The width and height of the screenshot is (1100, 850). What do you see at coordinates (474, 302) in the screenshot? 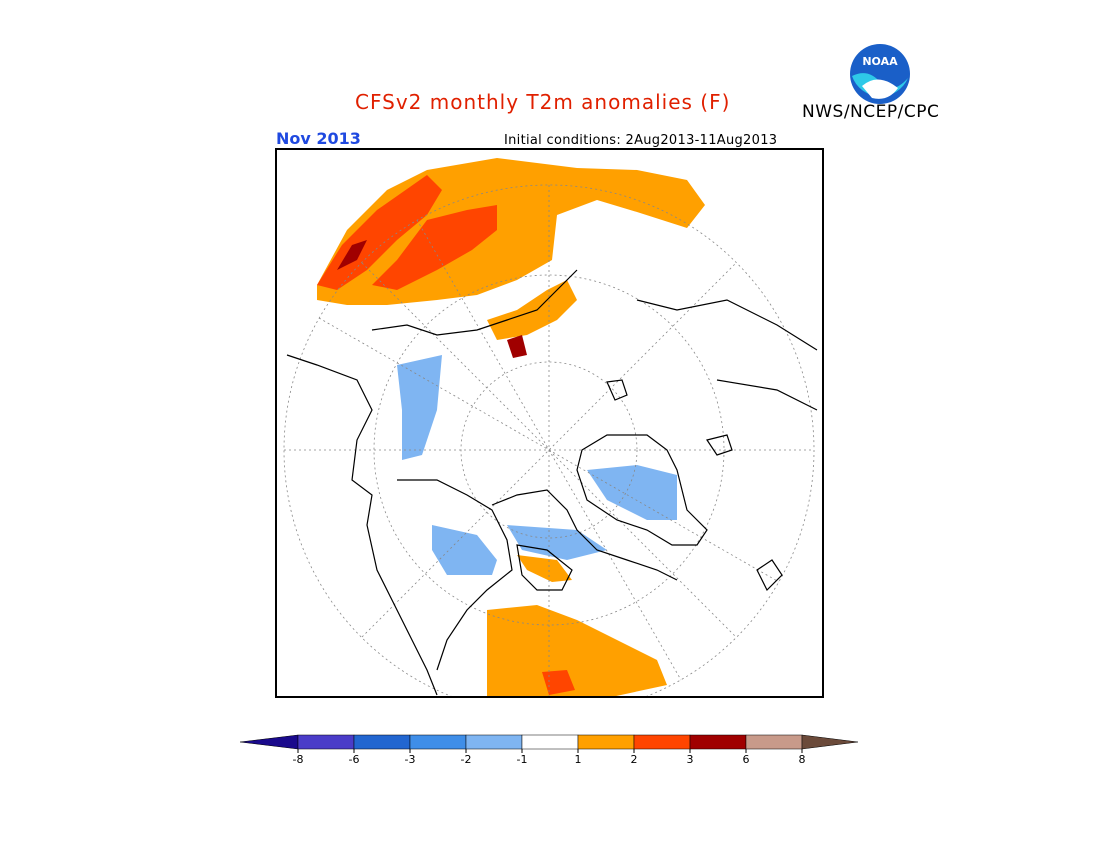
I see `coastline-eurasia-north` at bounding box center [474, 302].